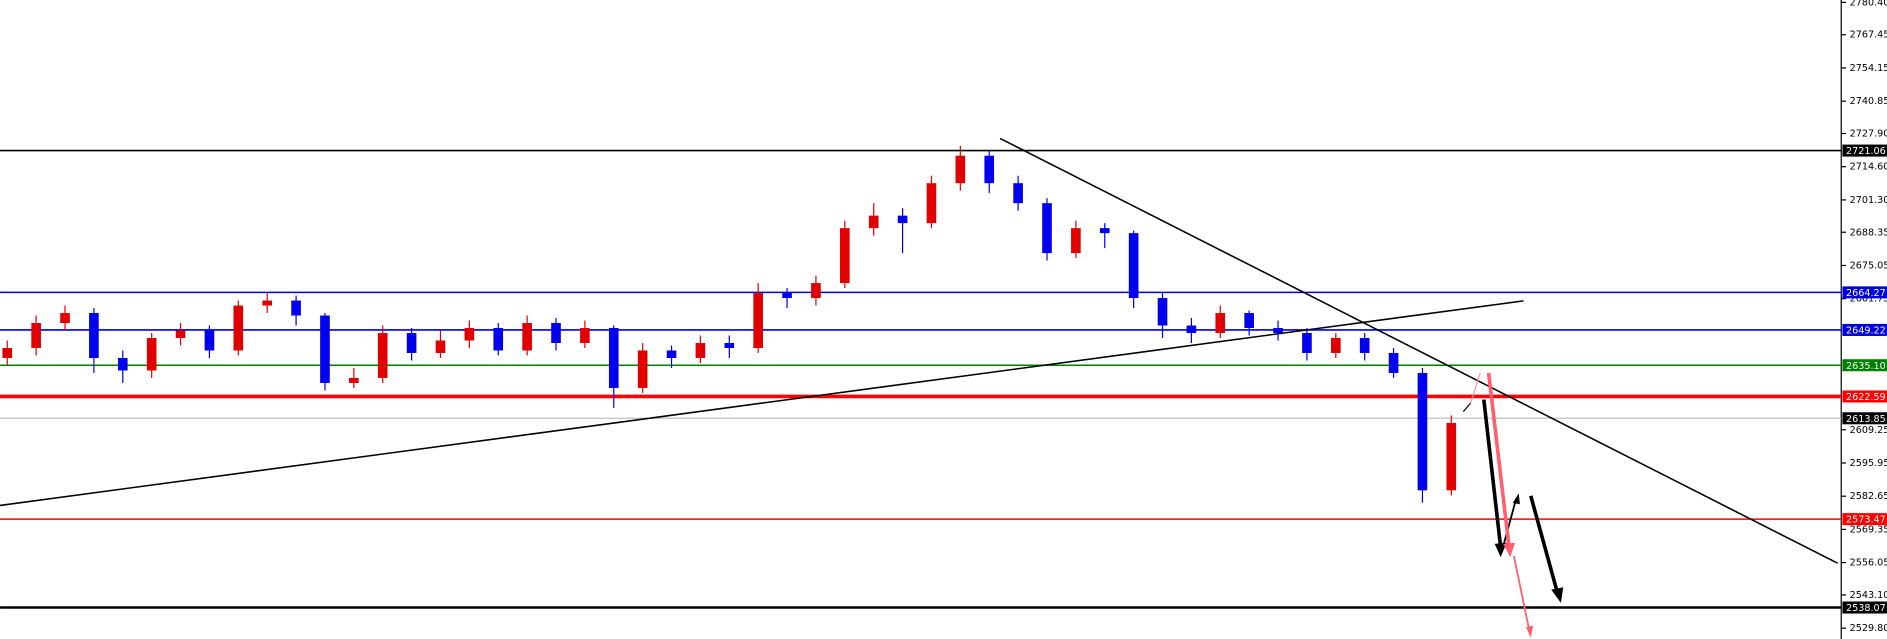 The width and height of the screenshot is (1887, 639). What do you see at coordinates (1868, 496) in the screenshot?
I see `y-tick-label: 2582.65` at bounding box center [1868, 496].